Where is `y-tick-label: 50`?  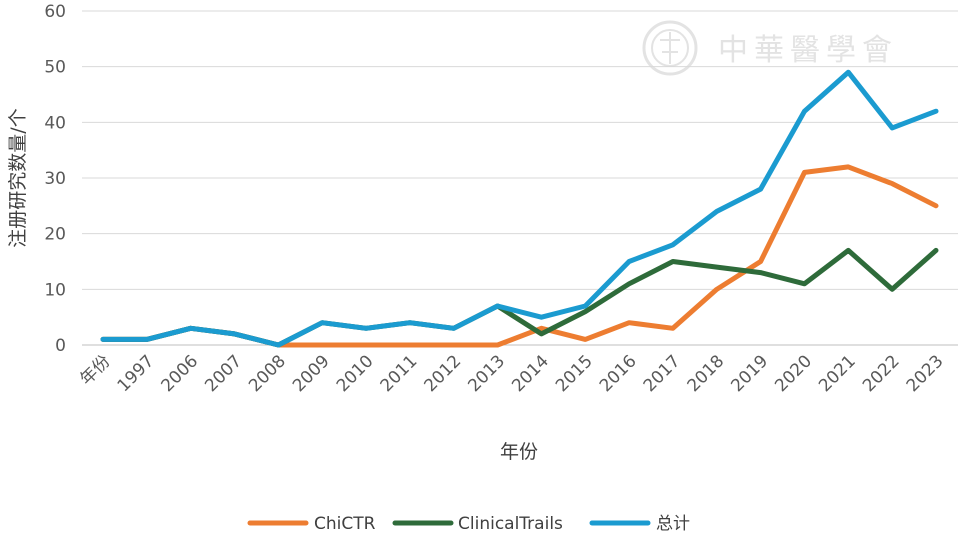
y-tick-label: 50 is located at coordinates (55, 68).